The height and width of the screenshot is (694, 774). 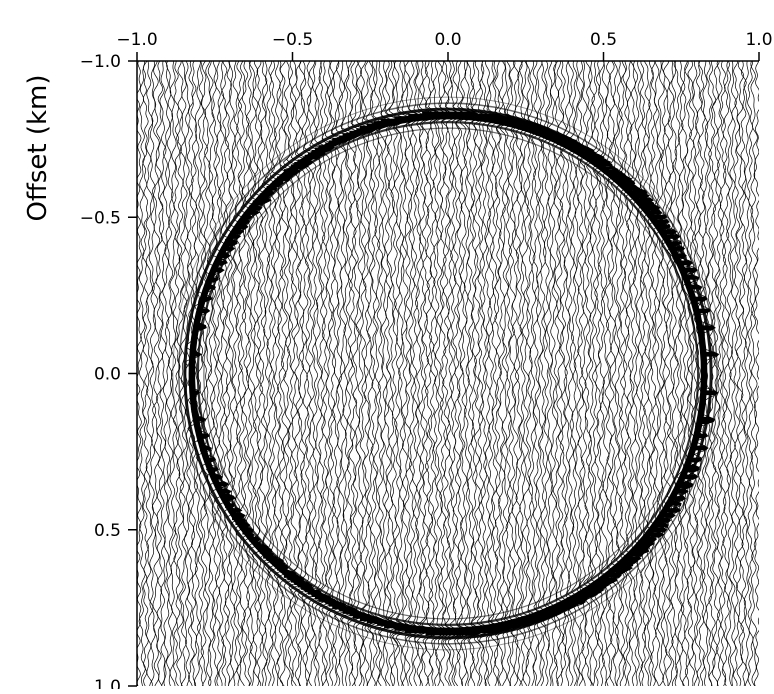 I want to click on x-tick-label: −1.0, so click(x=136, y=40).